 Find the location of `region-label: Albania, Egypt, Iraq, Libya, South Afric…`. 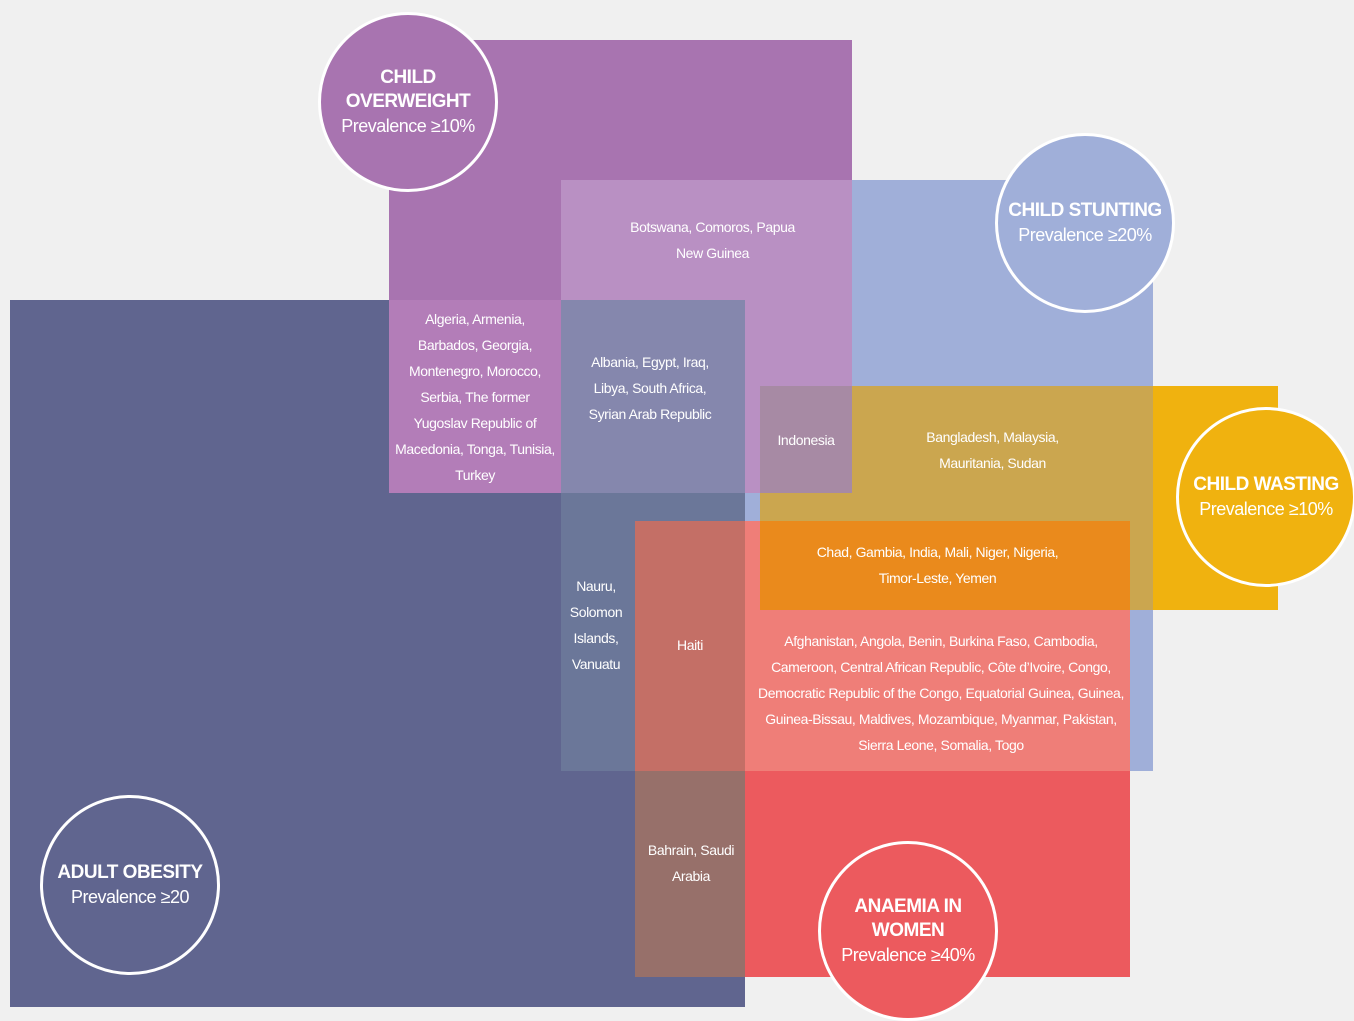

region-label: Albania, Egypt, Iraq, Libya, South Afric… is located at coordinates (650, 387).